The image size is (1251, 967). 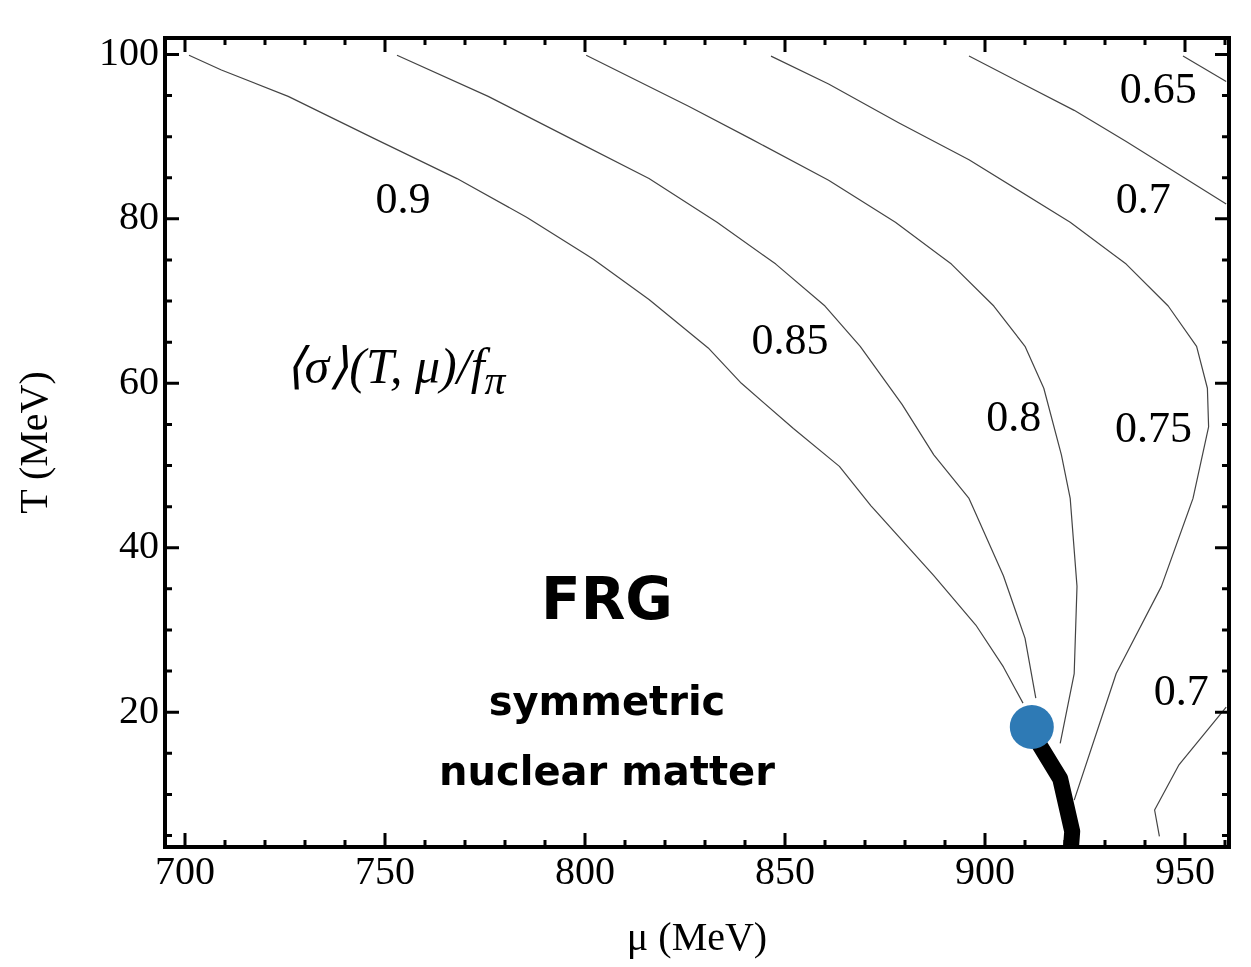 What do you see at coordinates (607, 736) in the screenshot?
I see `annotation: symmetric nuclear matter` at bounding box center [607, 736].